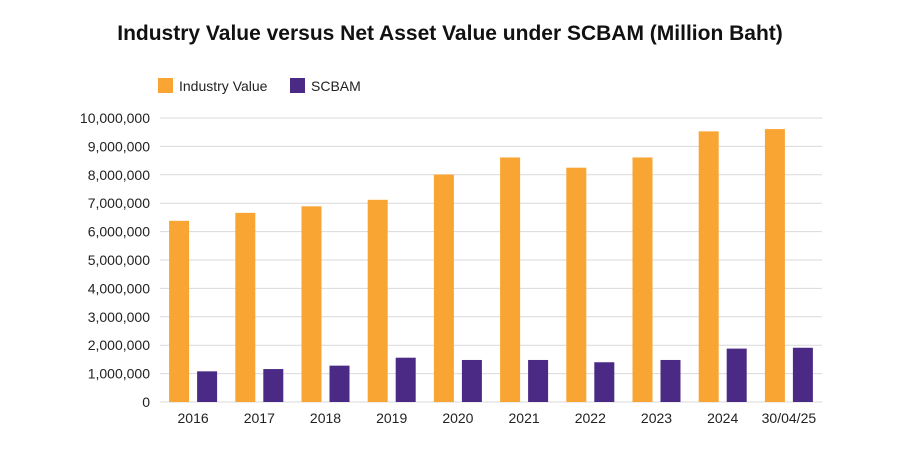 The height and width of the screenshot is (449, 900). Describe the element at coordinates (524, 418) in the screenshot. I see `x-tick-label: 2021` at that location.